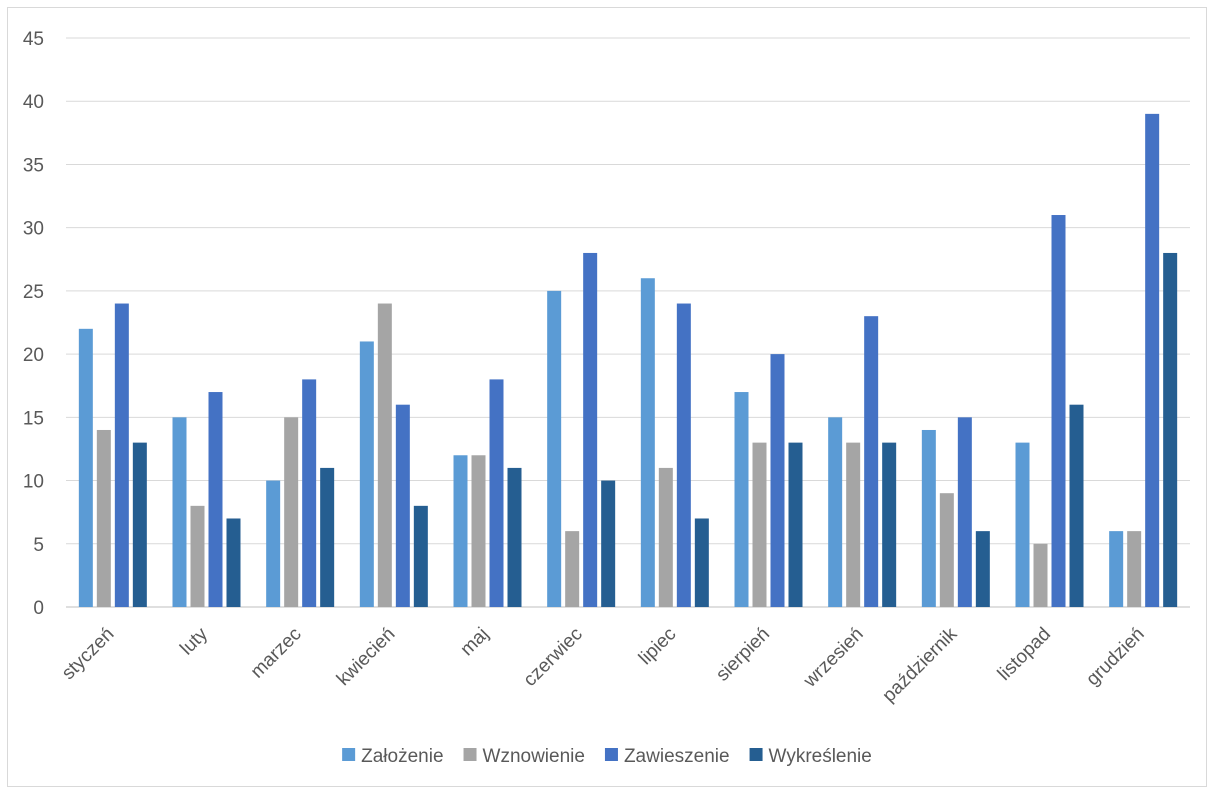  Describe the element at coordinates (657, 646) in the screenshot. I see `x-tick-label: lipiec` at that location.